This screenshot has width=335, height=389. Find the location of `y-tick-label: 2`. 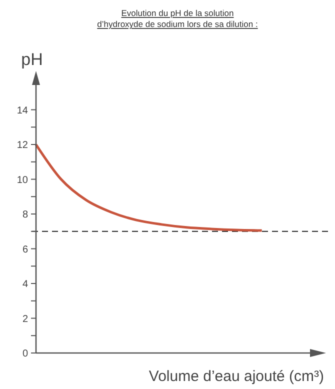

y-tick-label: 2 is located at coordinates (25, 319).